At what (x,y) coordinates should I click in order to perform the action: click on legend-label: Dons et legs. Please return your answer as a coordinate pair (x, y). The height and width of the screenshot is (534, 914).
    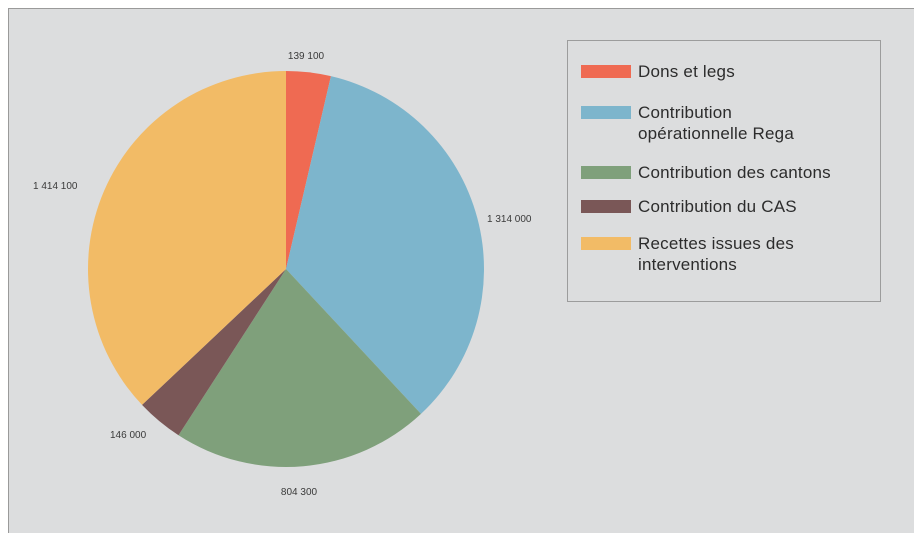
    Looking at the image, I should click on (686, 71).